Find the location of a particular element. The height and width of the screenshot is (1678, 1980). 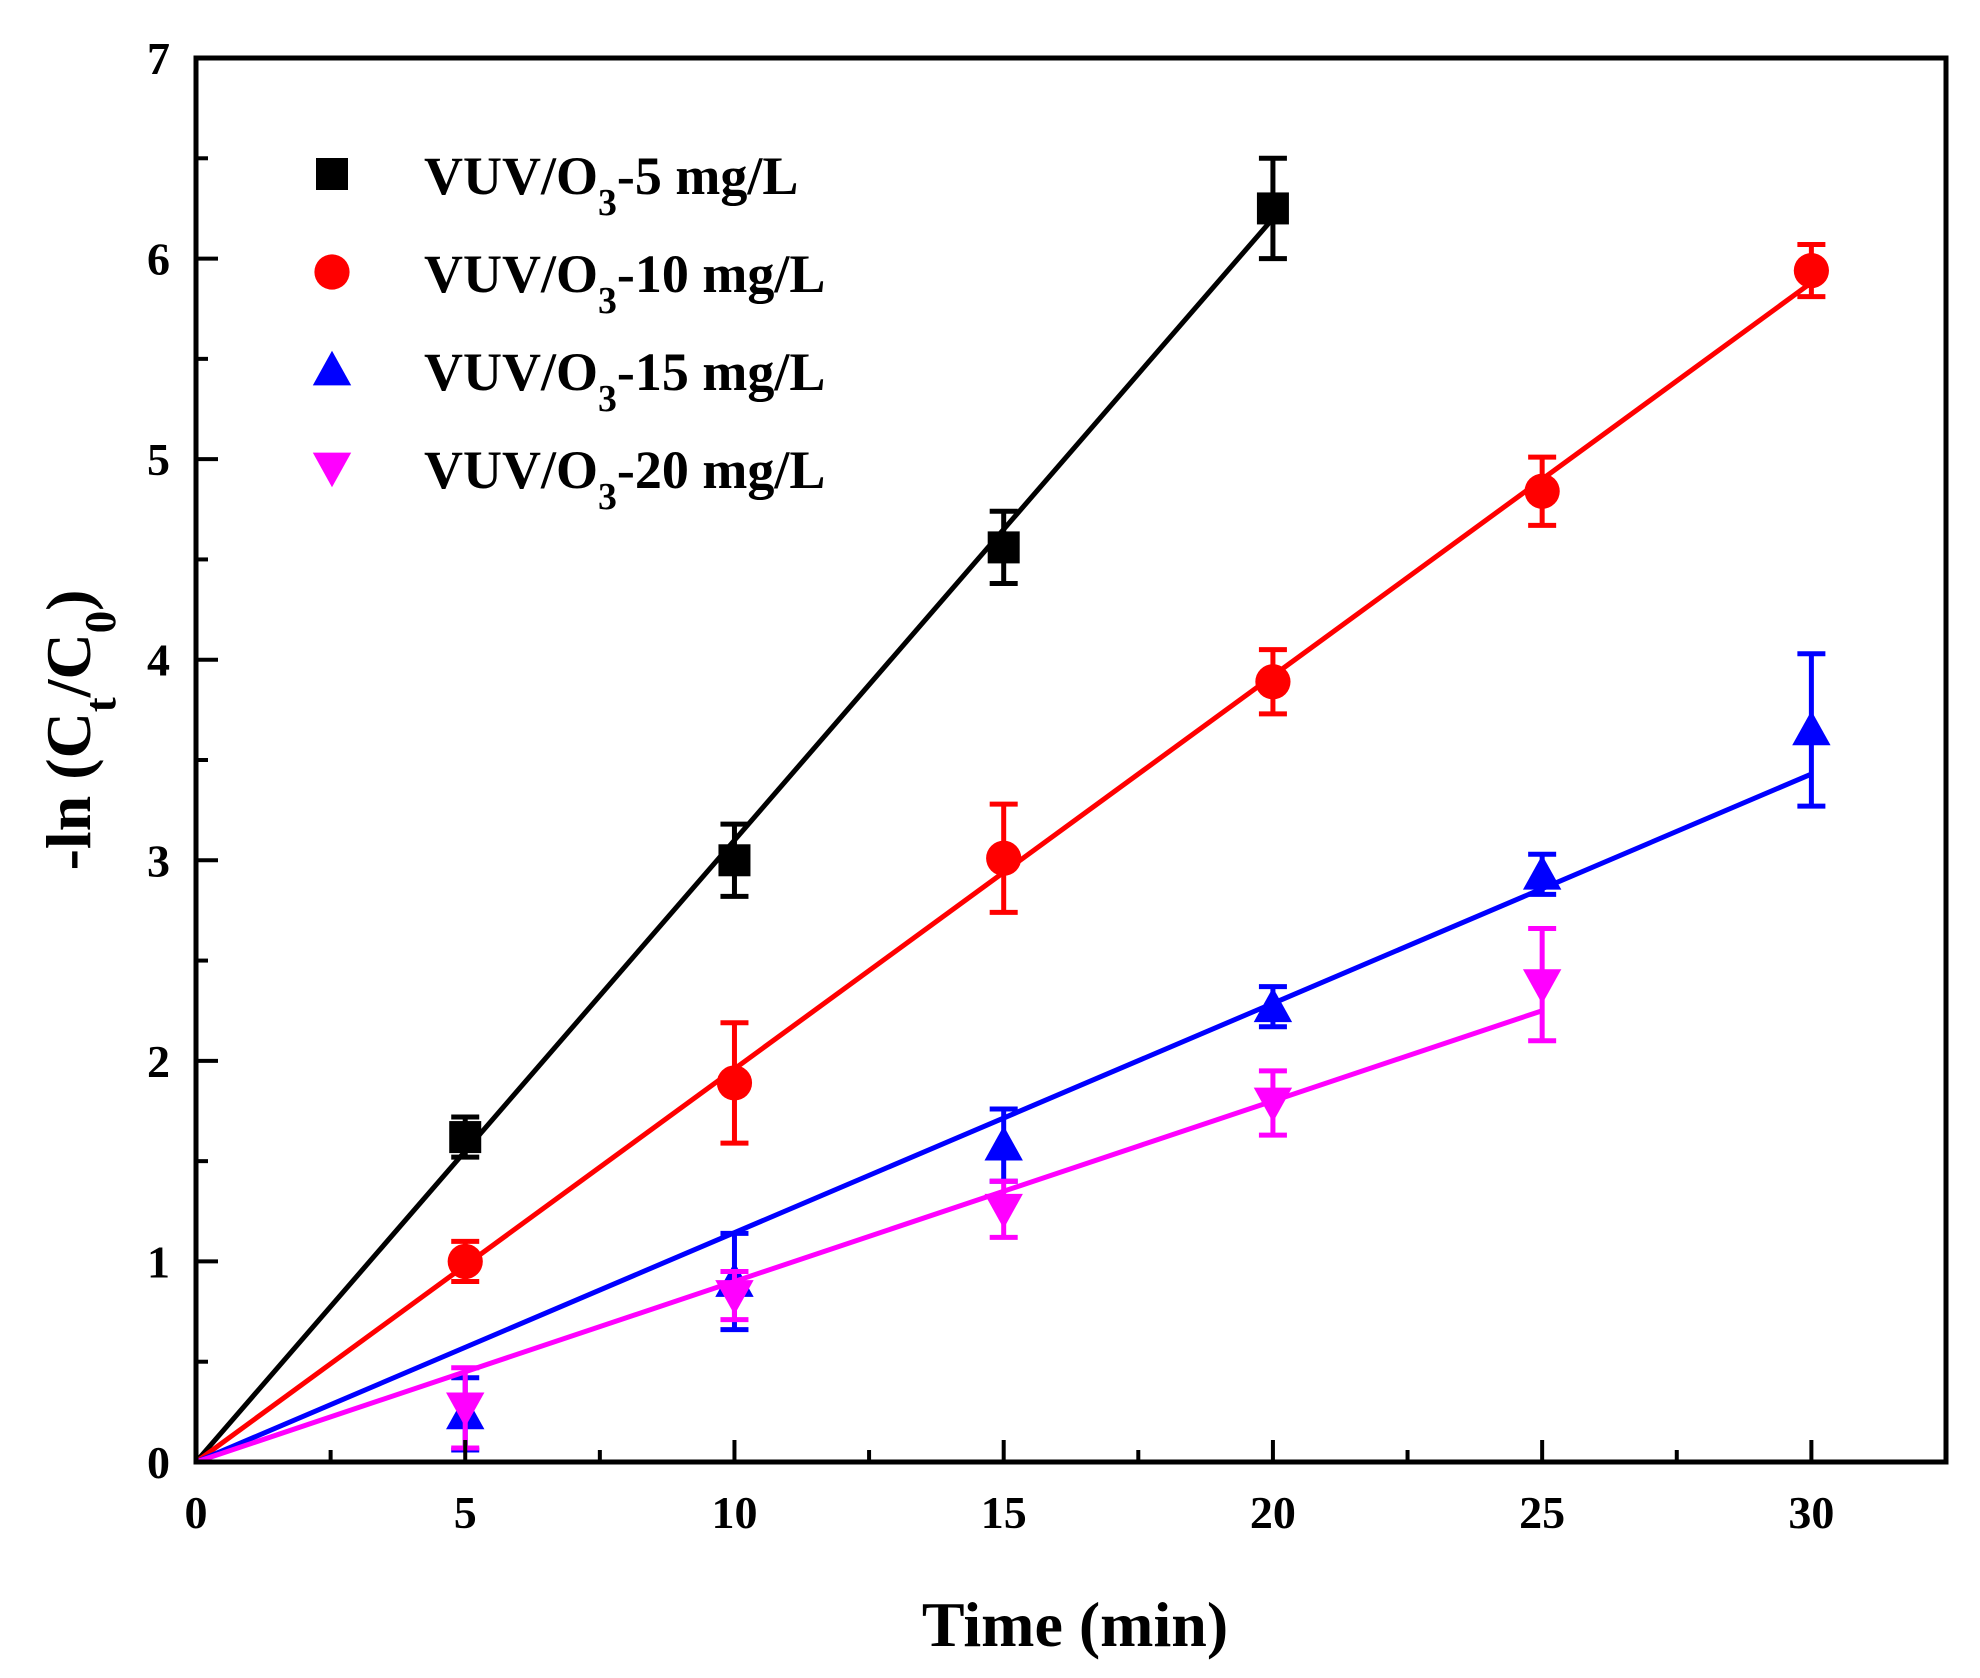

x-tick-label: 20 is located at coordinates (1273, 1512).